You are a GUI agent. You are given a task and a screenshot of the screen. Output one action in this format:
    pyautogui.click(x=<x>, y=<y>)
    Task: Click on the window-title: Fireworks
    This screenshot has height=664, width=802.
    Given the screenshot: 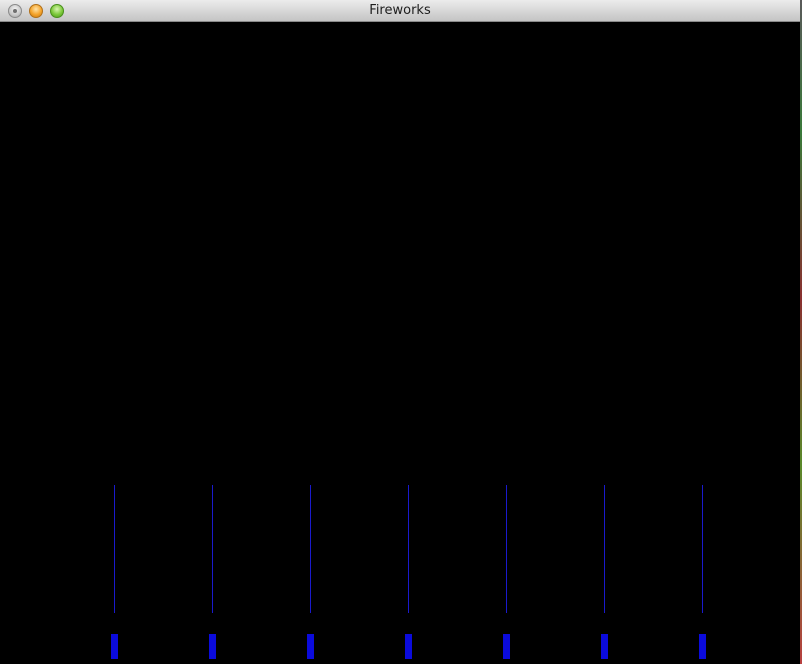 What is the action you would take?
    pyautogui.click(x=400, y=10)
    